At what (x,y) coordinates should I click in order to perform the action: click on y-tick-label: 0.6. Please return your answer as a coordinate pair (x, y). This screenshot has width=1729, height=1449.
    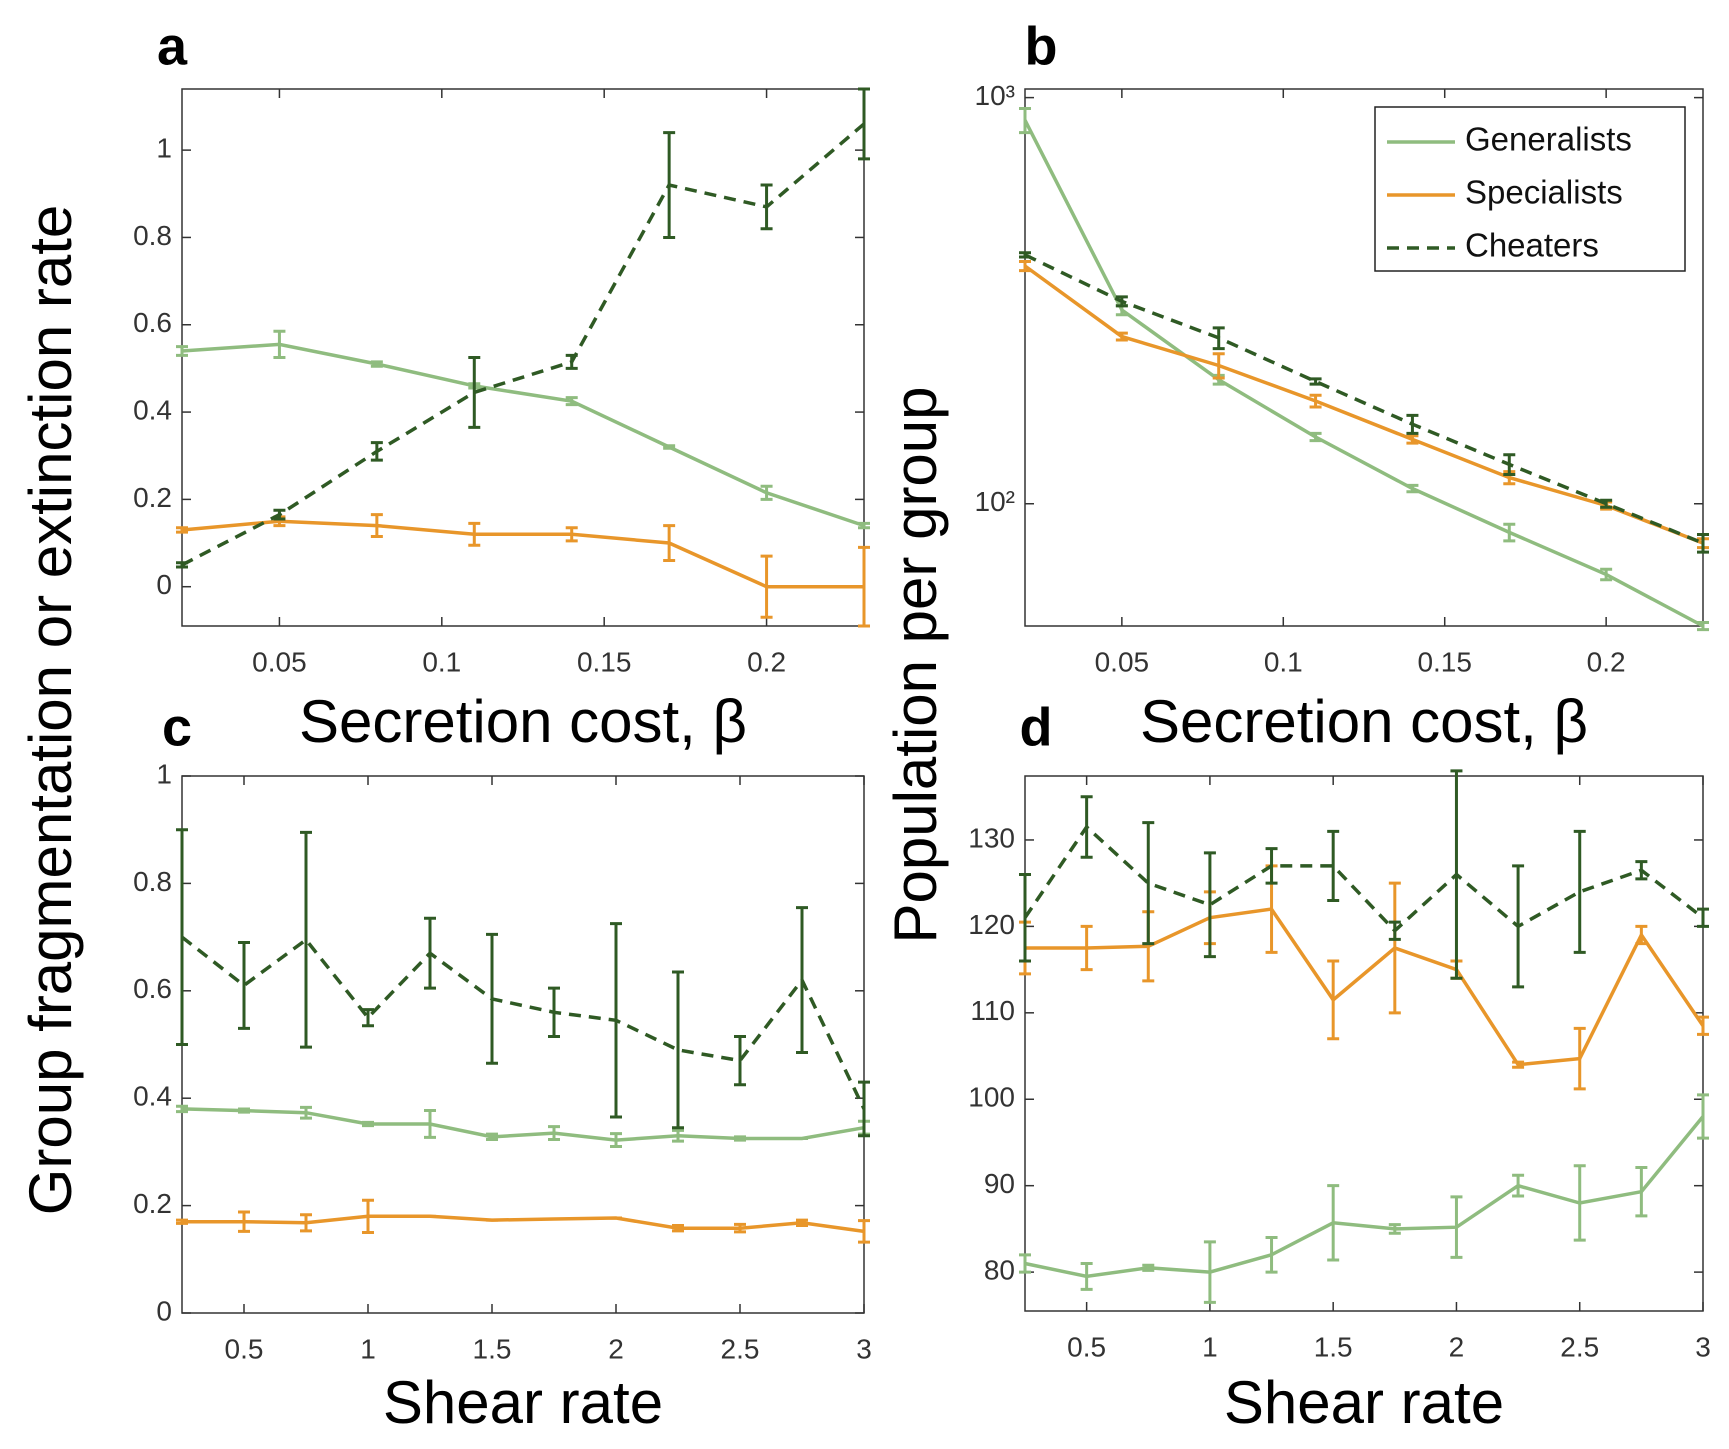
    Looking at the image, I should click on (152, 988).